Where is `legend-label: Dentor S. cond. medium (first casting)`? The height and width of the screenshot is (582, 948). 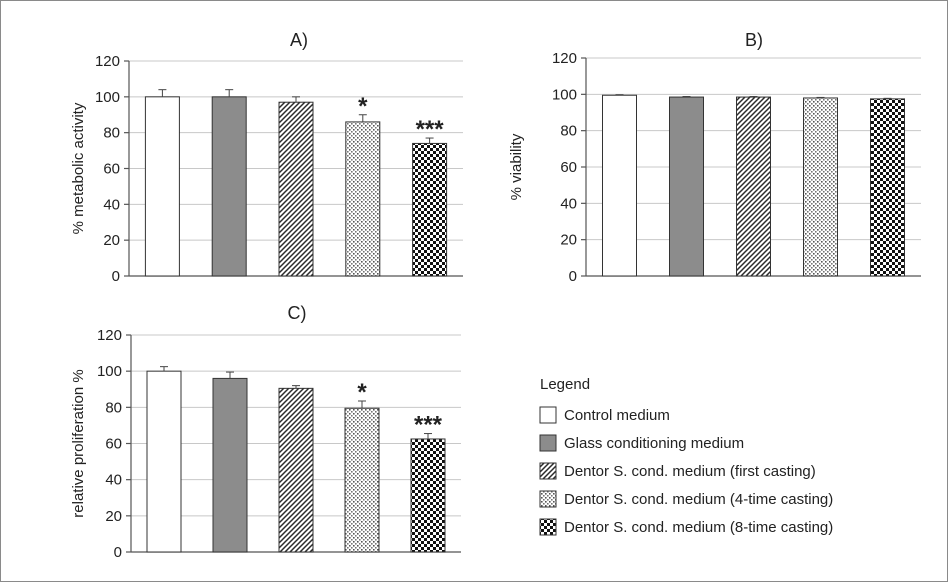 legend-label: Dentor S. cond. medium (first casting) is located at coordinates (690, 471).